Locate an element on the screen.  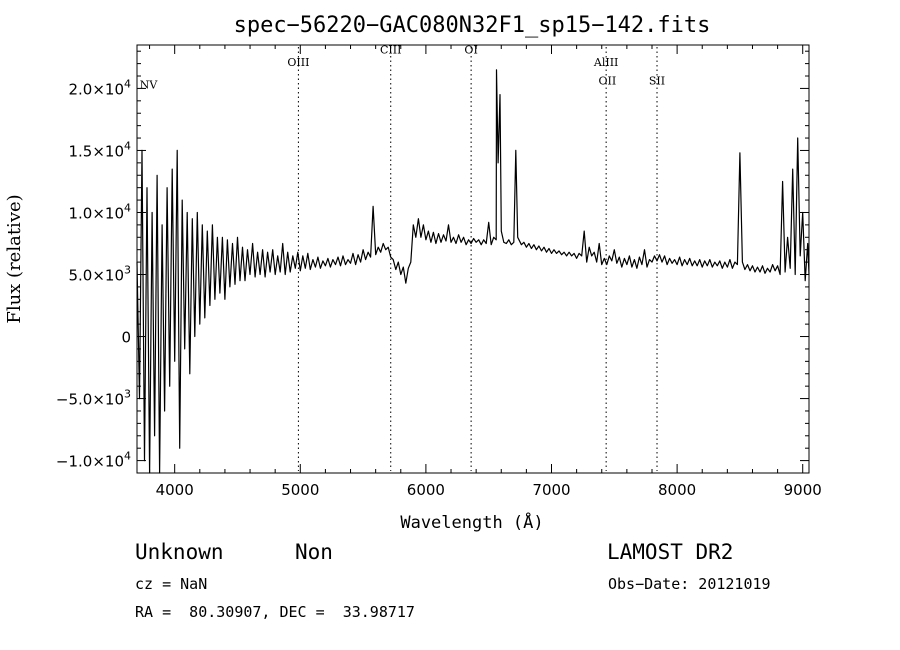
object-class: Unknown is located at coordinates (179, 552).